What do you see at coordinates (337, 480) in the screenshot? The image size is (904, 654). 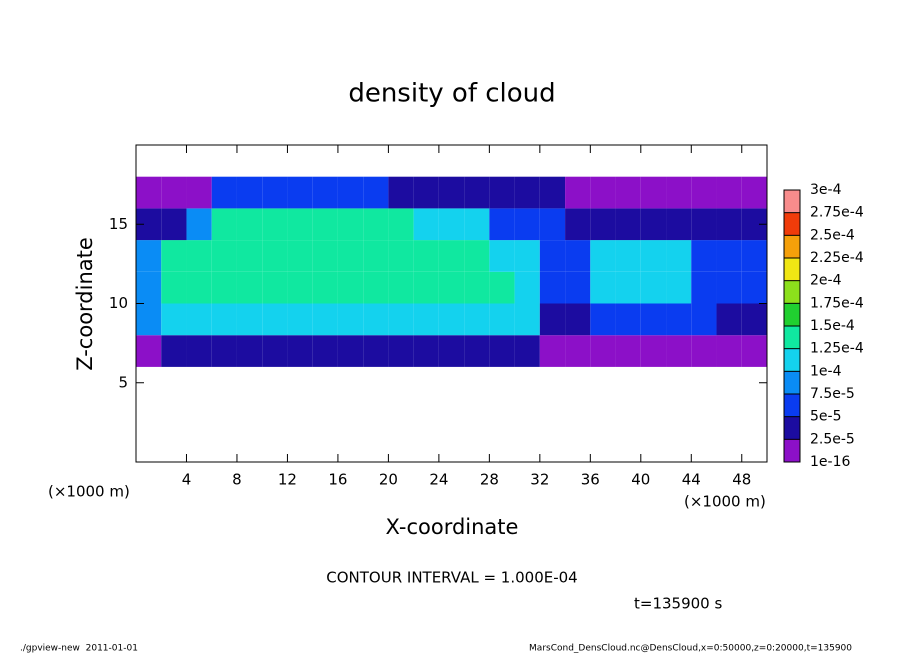 I see `x-tick-label: 16` at bounding box center [337, 480].